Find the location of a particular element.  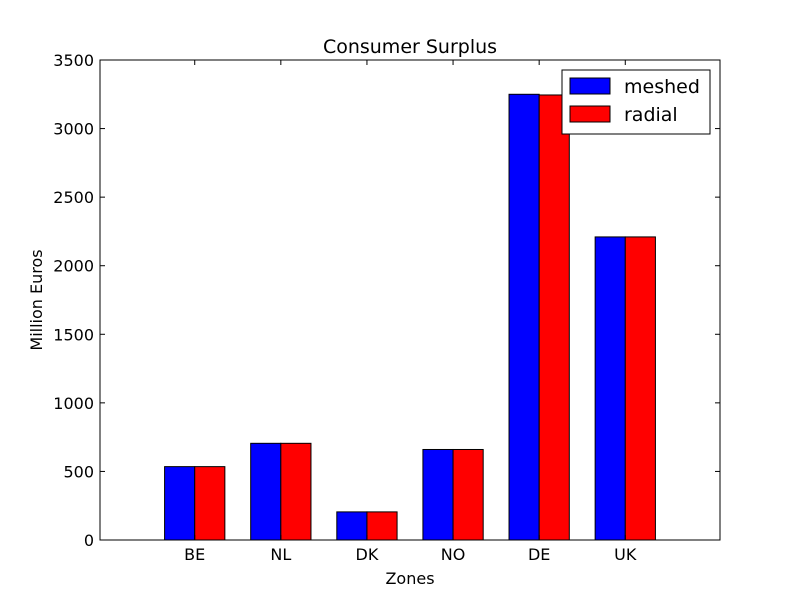

y-tick-label: 2000 is located at coordinates (73, 266).